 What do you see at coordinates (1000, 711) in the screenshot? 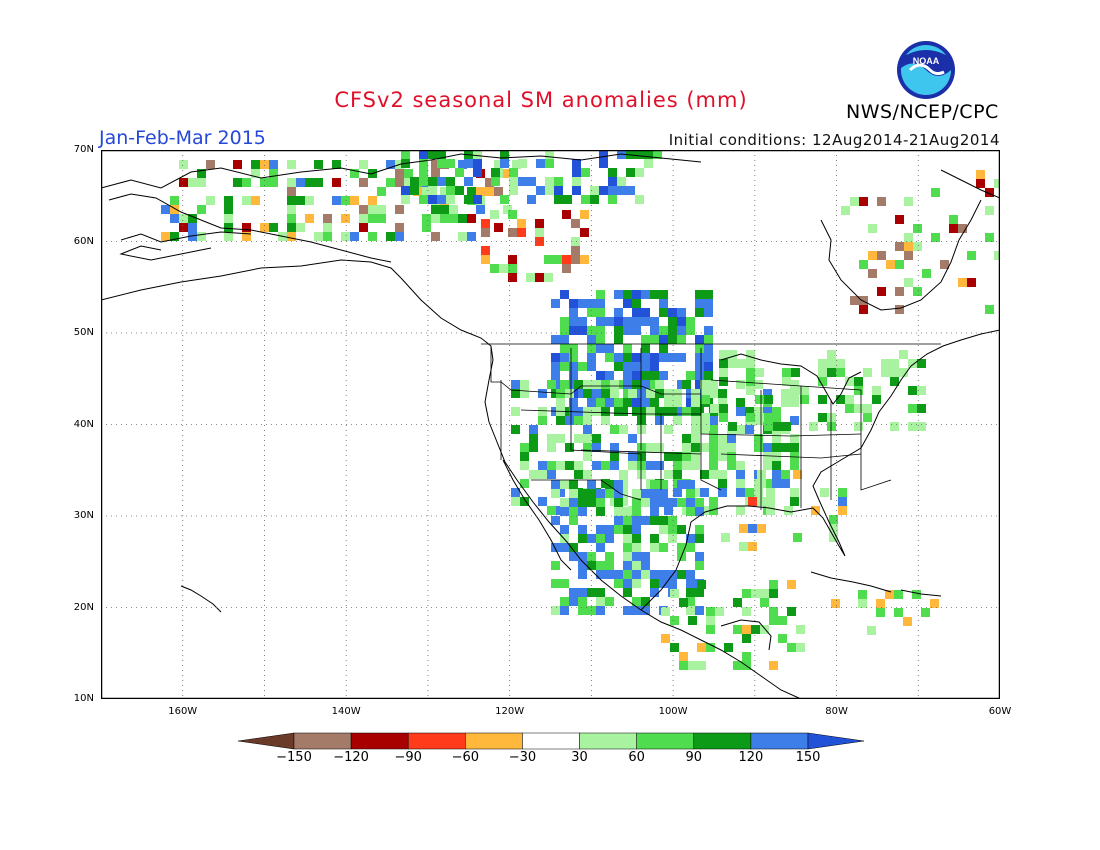
I see `lon-label: 60W` at bounding box center [1000, 711].